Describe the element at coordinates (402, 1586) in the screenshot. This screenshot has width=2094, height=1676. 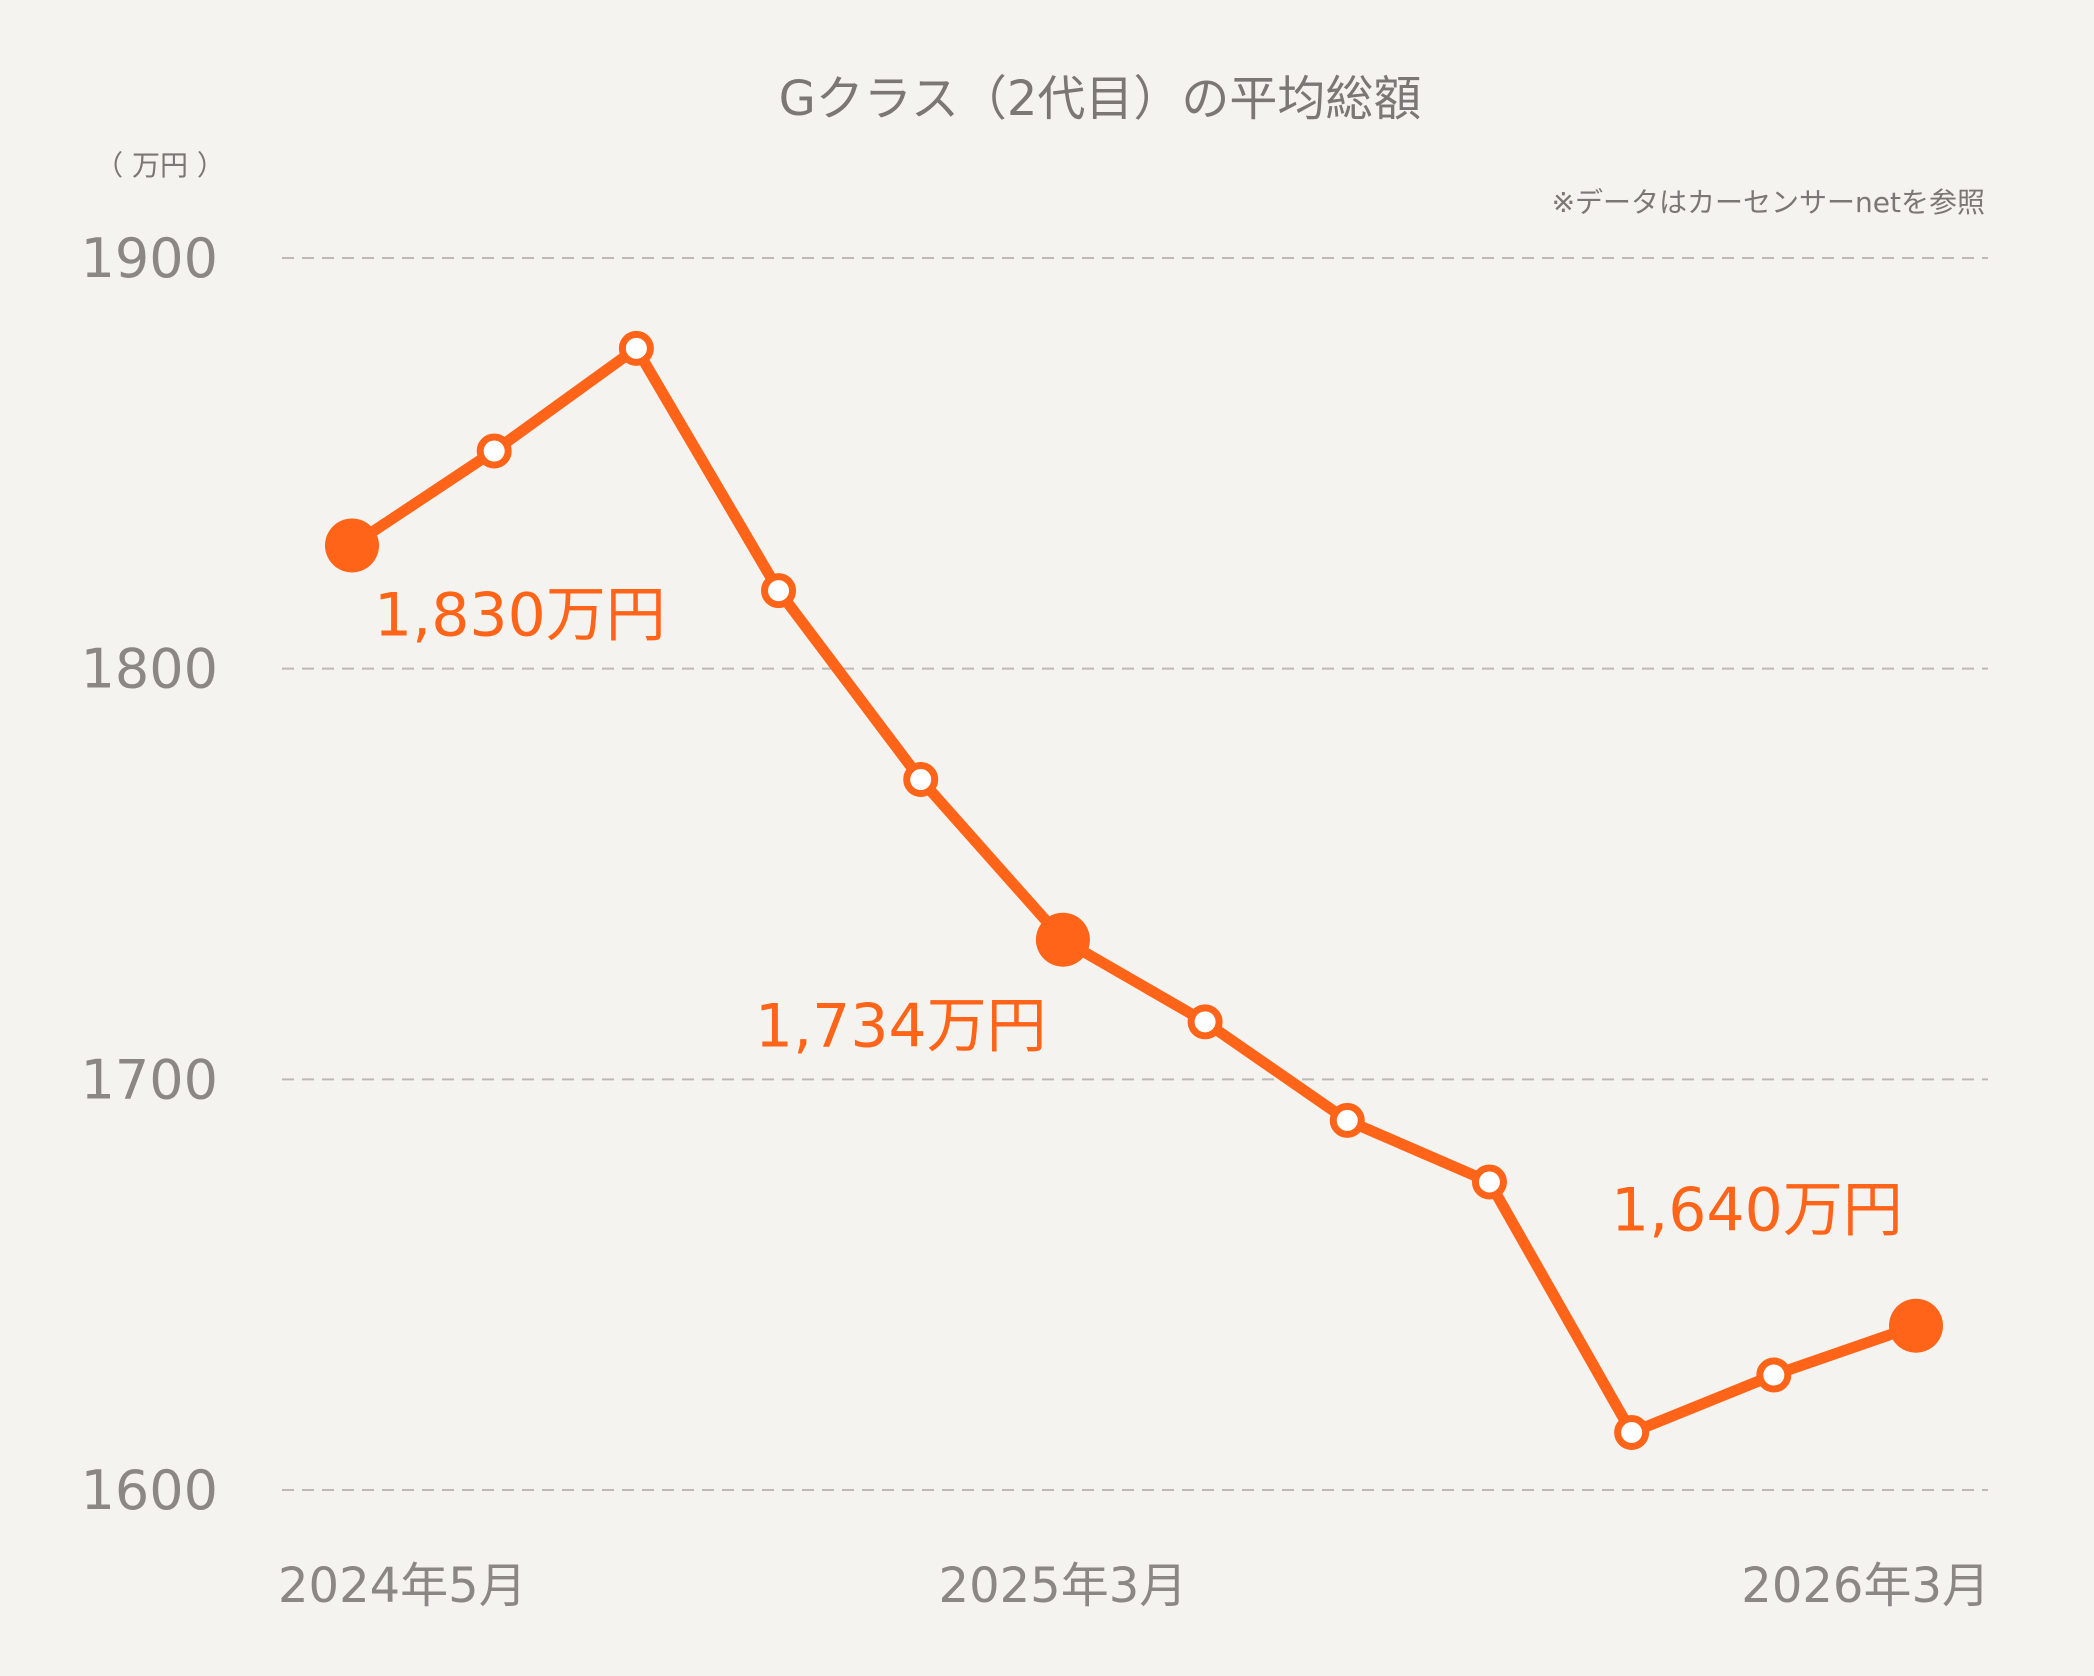
I see `x-tick-label: 2024年5月` at that location.